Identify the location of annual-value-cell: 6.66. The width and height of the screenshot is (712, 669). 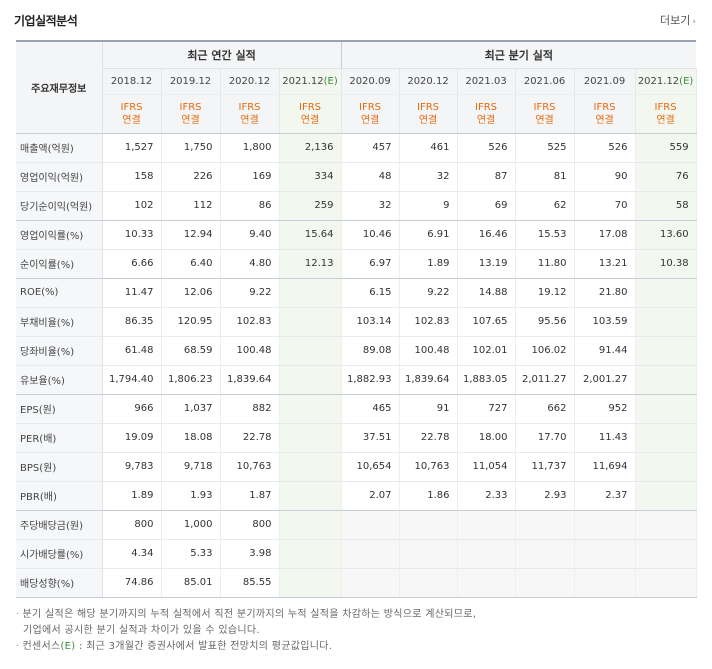
(132, 264).